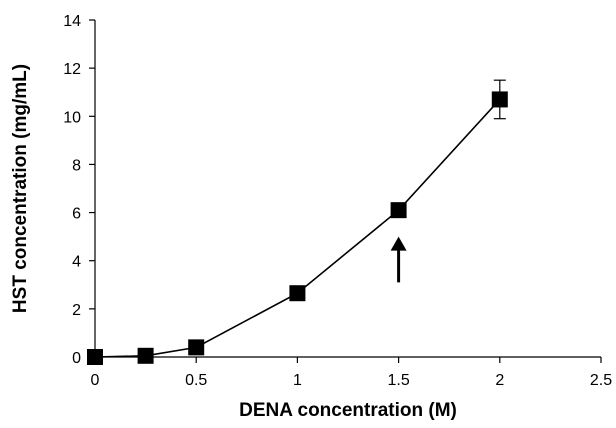  What do you see at coordinates (76, 310) in the screenshot?
I see `y-tick-label: 2` at bounding box center [76, 310].